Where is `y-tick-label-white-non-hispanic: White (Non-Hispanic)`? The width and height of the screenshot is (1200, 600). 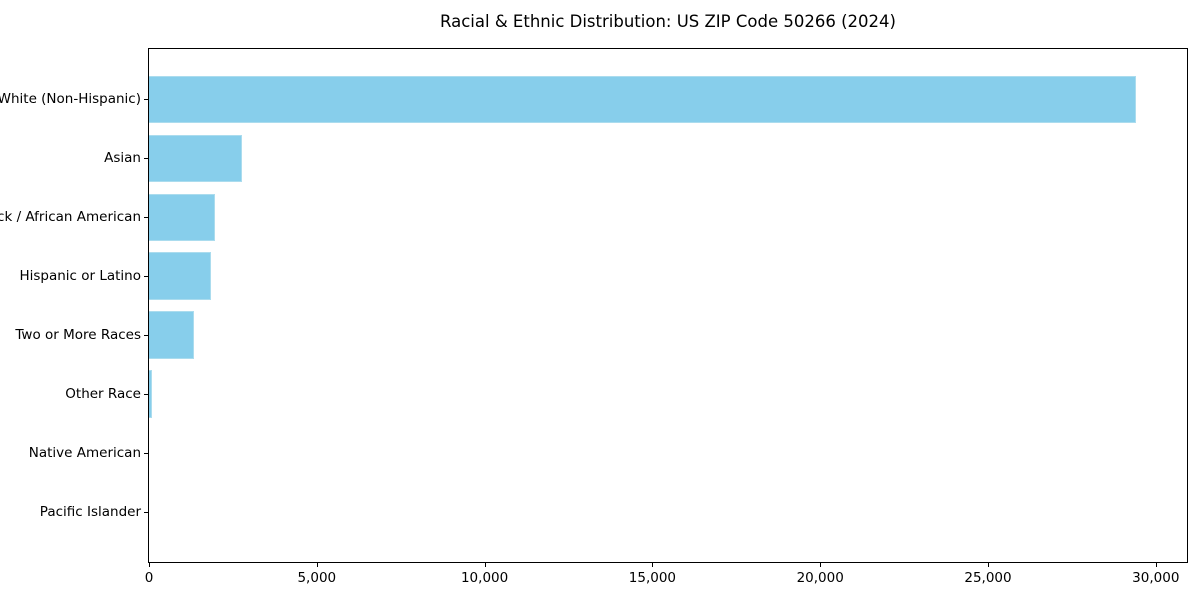
y-tick-label-white-non-hispanic: White (Non-Hispanic) is located at coordinates (70, 99).